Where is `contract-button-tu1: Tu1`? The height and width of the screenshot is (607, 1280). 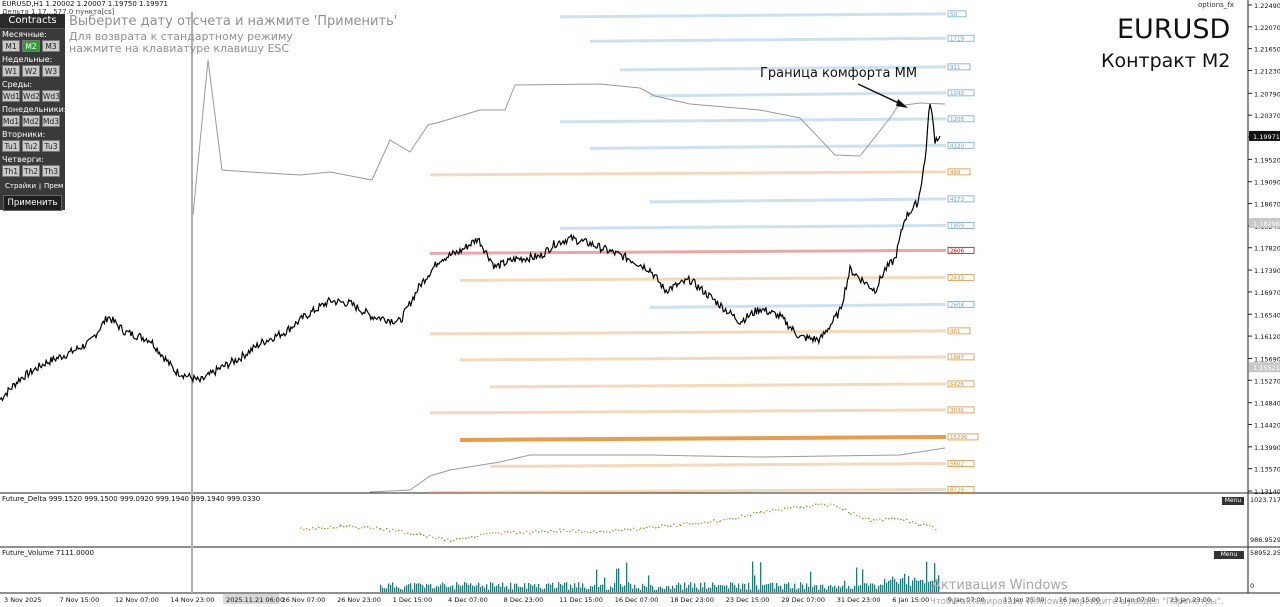 contract-button-tu1: Tu1 is located at coordinates (11, 146).